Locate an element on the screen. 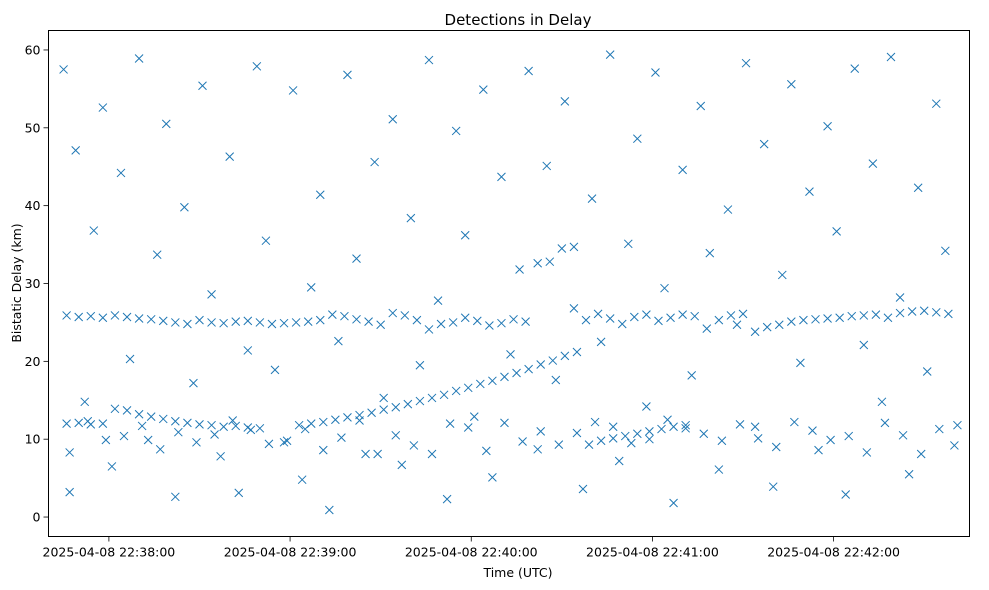  chart-title: Detections in Delay is located at coordinates (518, 20).